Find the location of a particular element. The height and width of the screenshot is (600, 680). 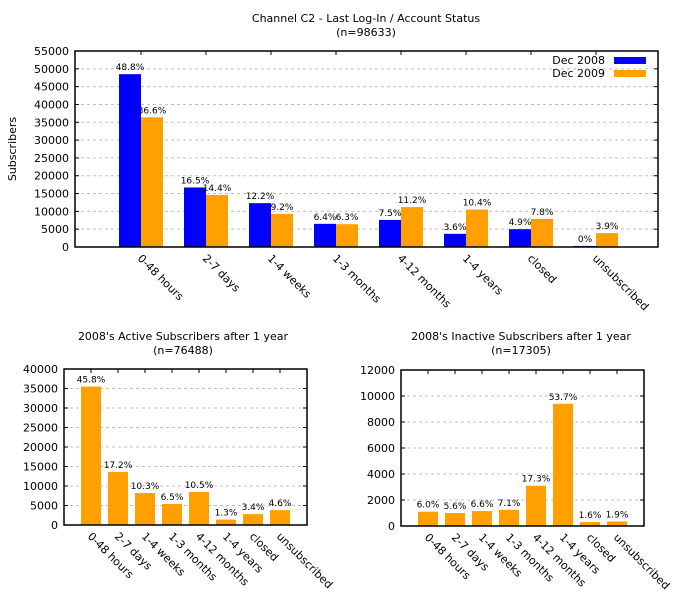

bar-active-unsubscribed is located at coordinates (280, 517).